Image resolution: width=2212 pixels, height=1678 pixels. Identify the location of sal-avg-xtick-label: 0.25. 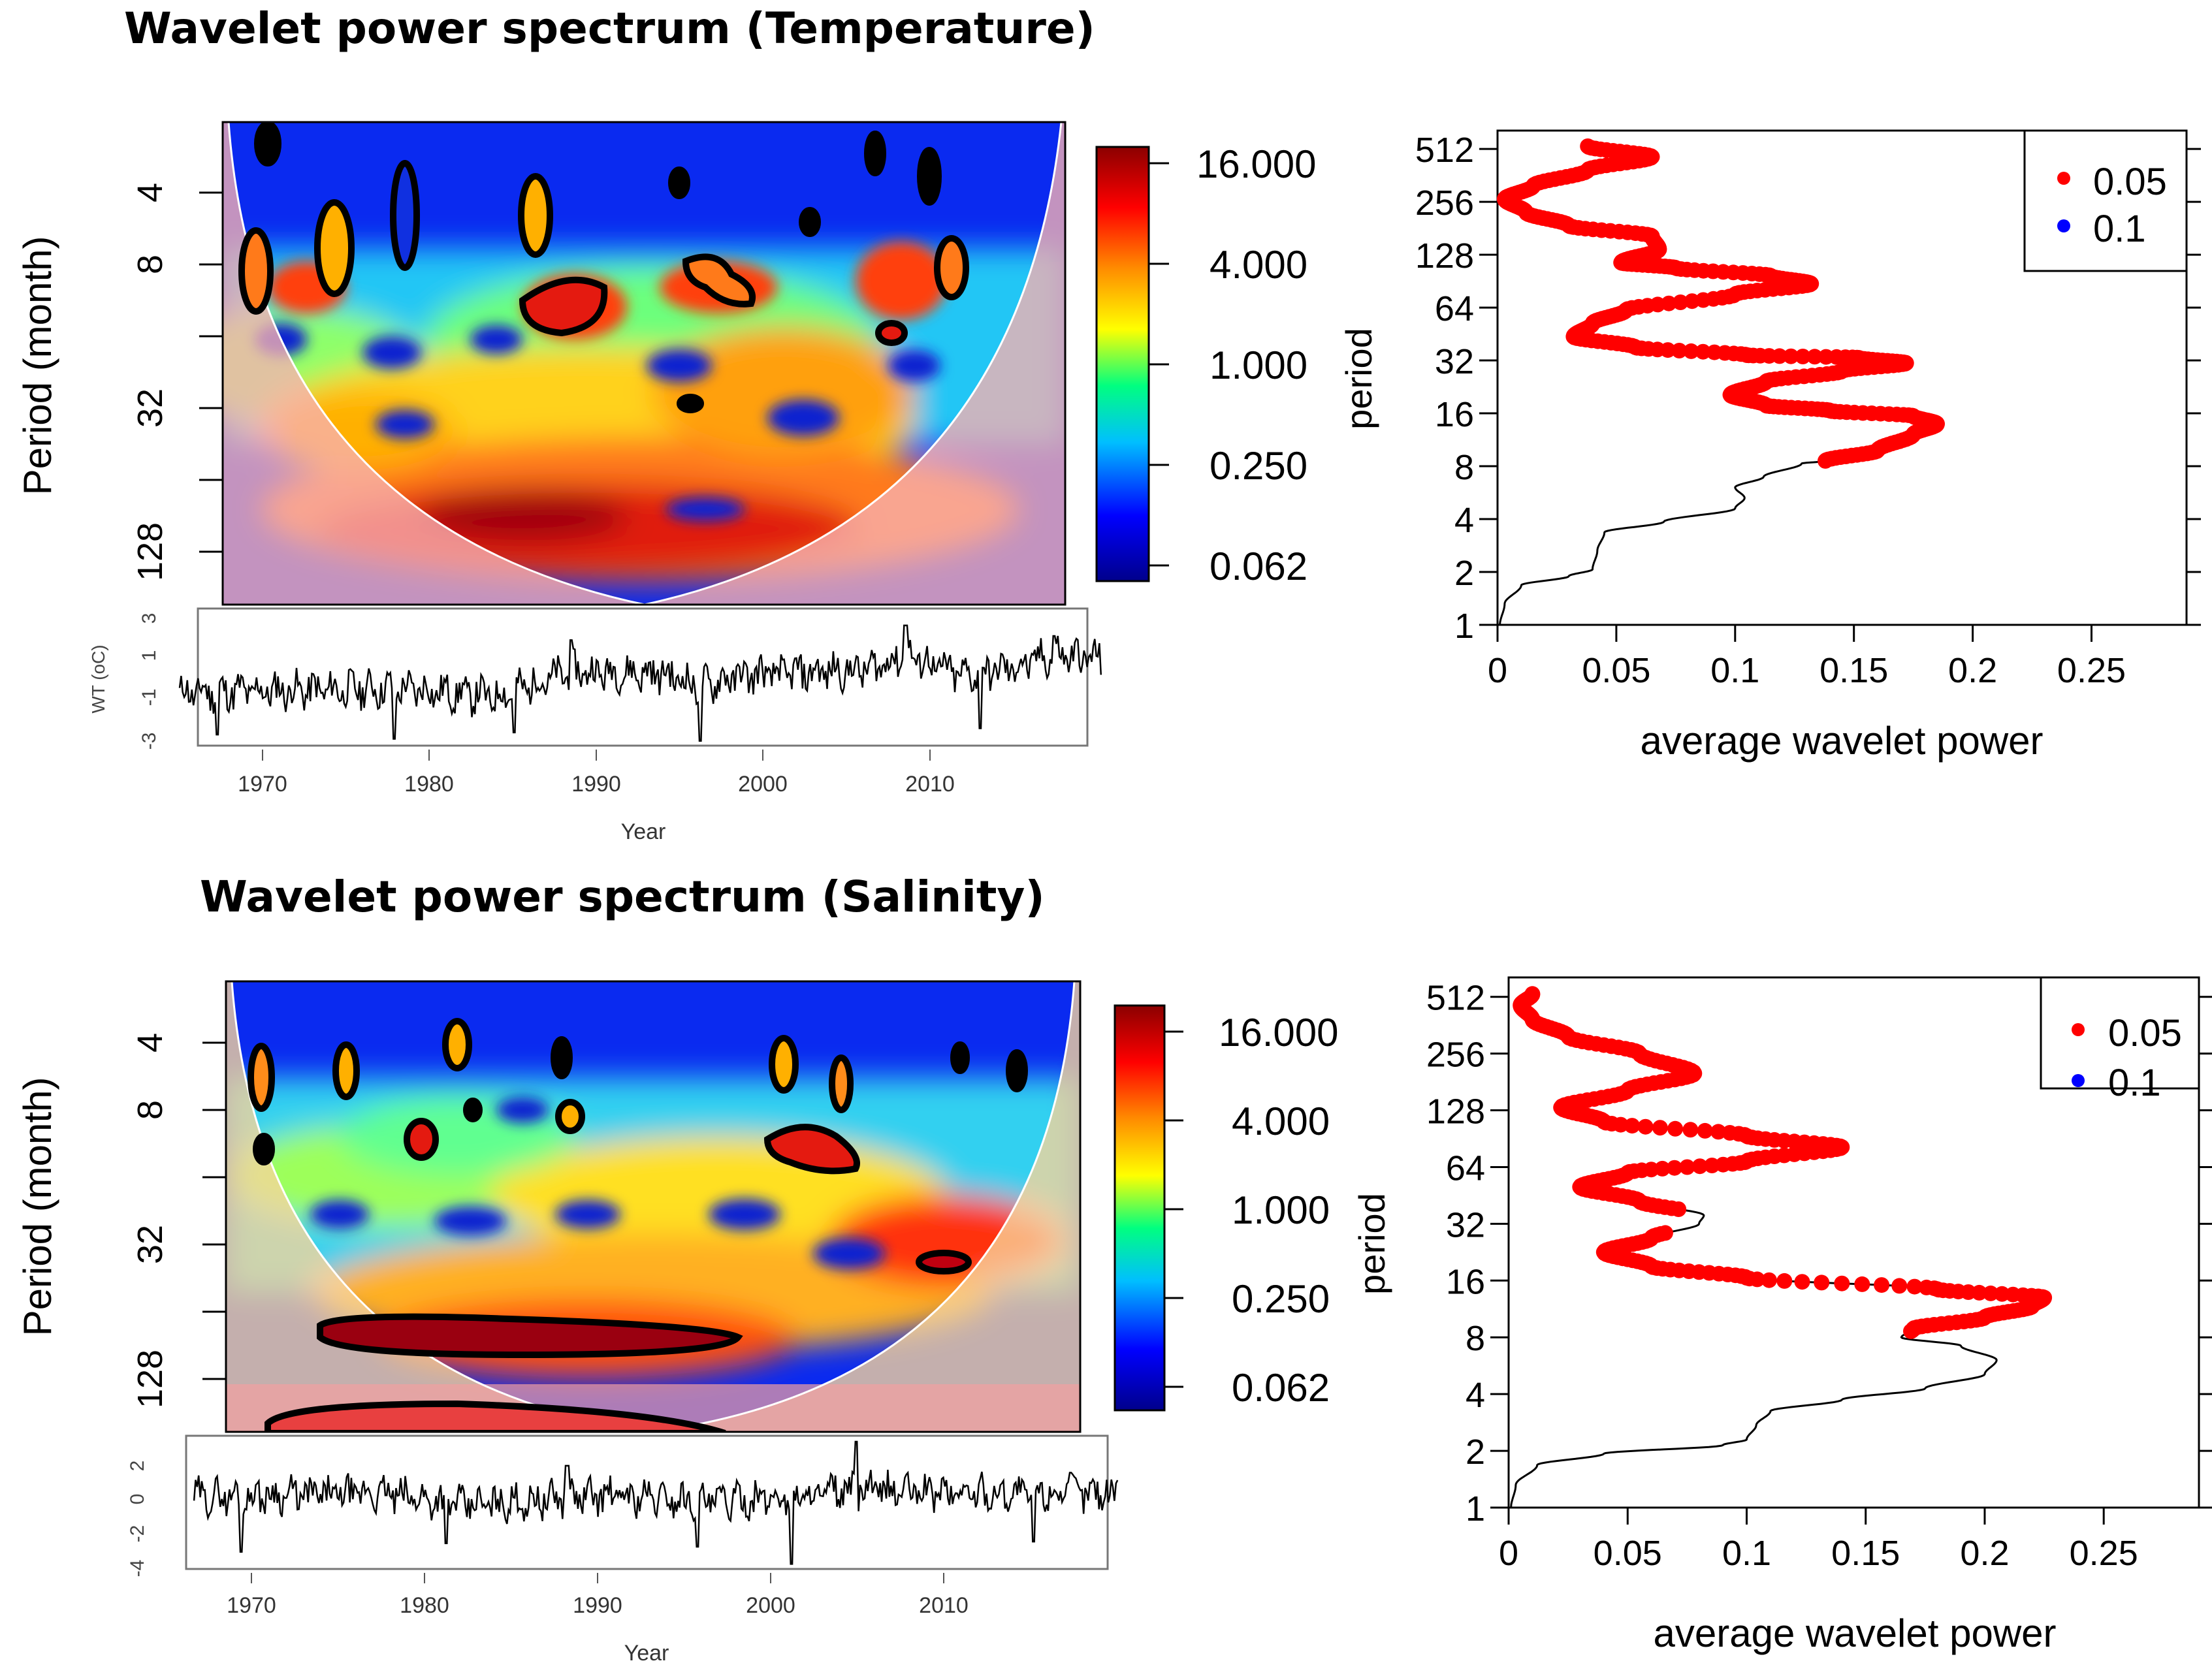
(2104, 1553).